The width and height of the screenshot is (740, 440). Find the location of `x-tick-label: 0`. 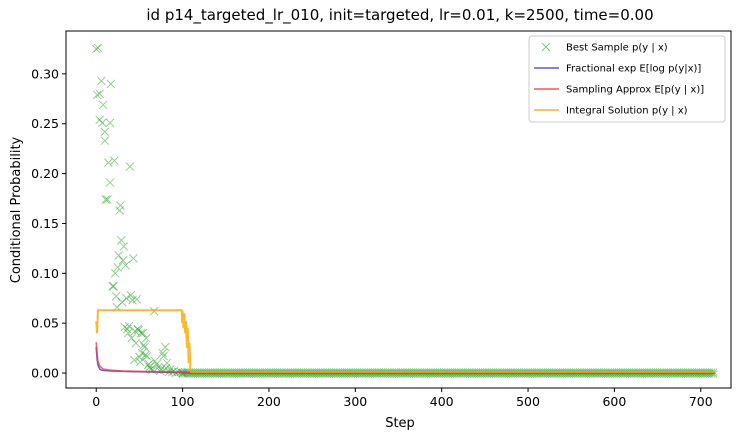

x-tick-label: 0 is located at coordinates (96, 401).